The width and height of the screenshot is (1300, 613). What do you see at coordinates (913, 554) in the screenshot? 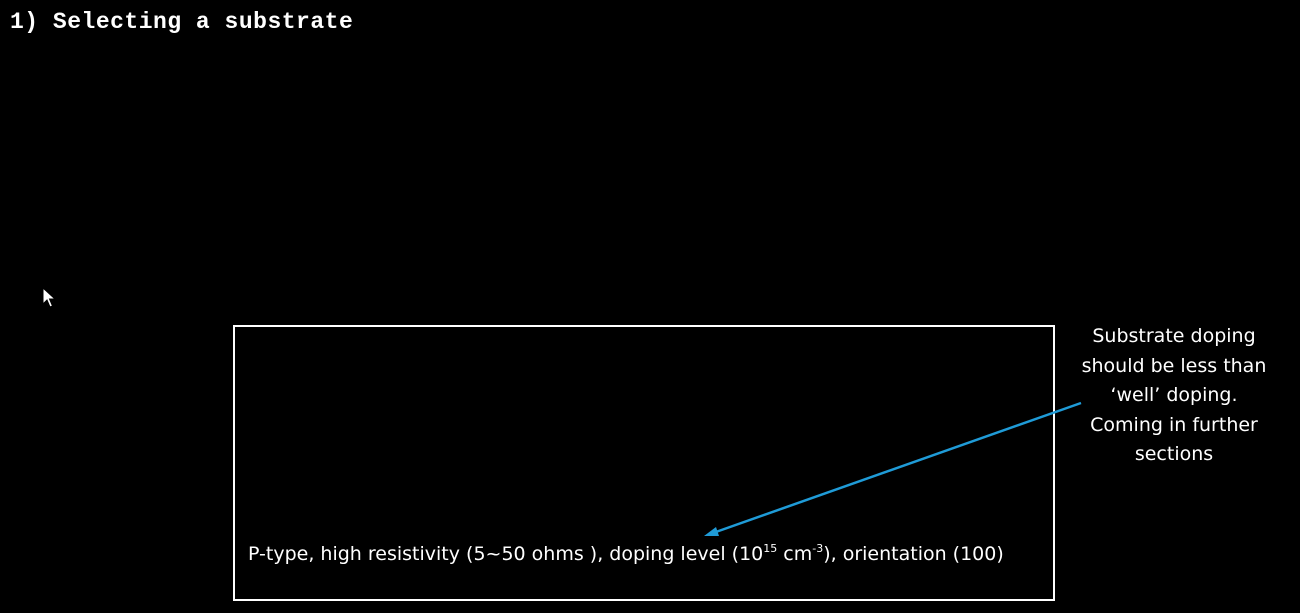
I see `description-suffix: ), orientation (100)` at bounding box center [913, 554].